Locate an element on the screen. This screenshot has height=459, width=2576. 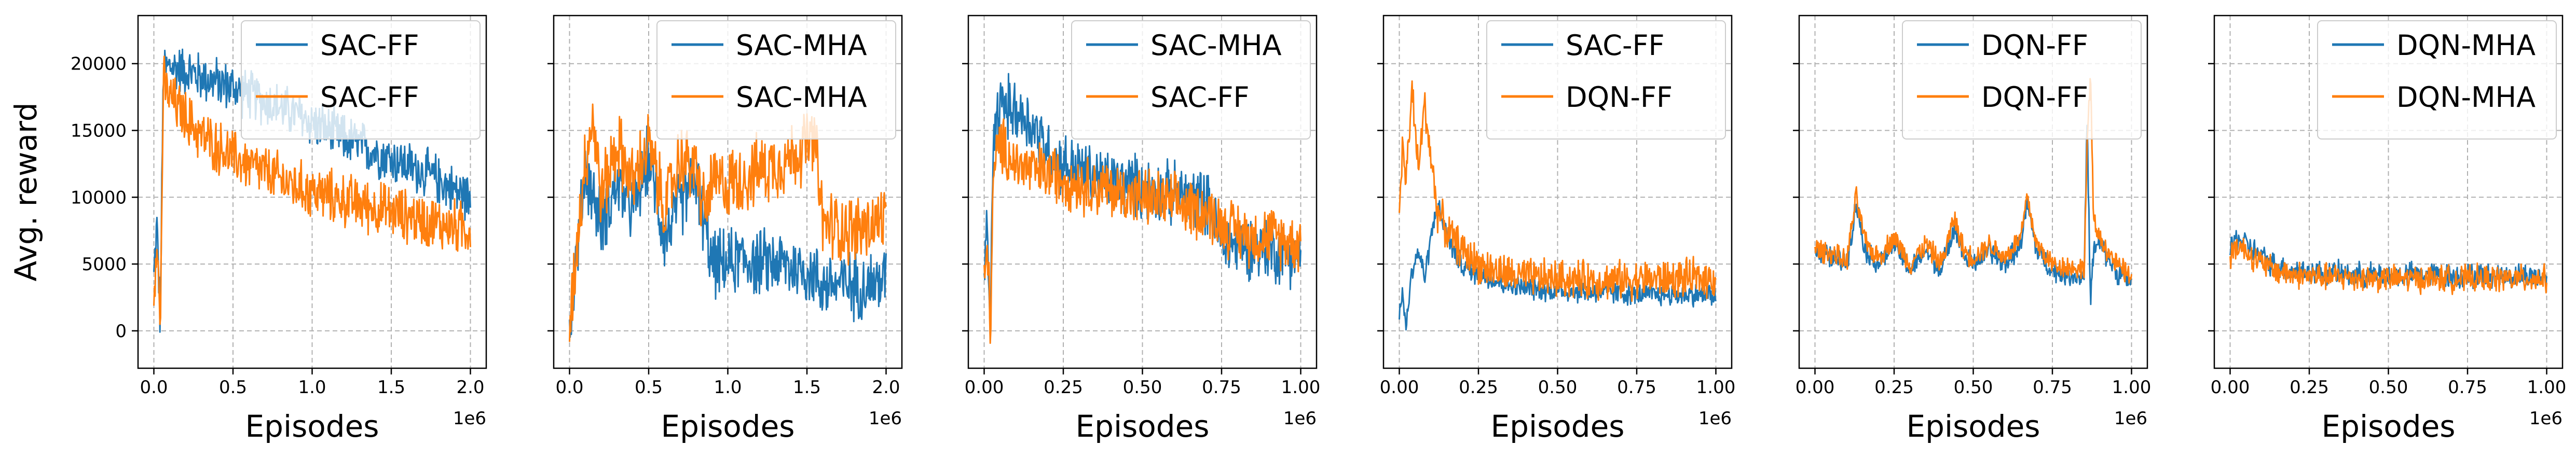
legend: DQN-MHA DQN-MHA is located at coordinates (2437, 80).